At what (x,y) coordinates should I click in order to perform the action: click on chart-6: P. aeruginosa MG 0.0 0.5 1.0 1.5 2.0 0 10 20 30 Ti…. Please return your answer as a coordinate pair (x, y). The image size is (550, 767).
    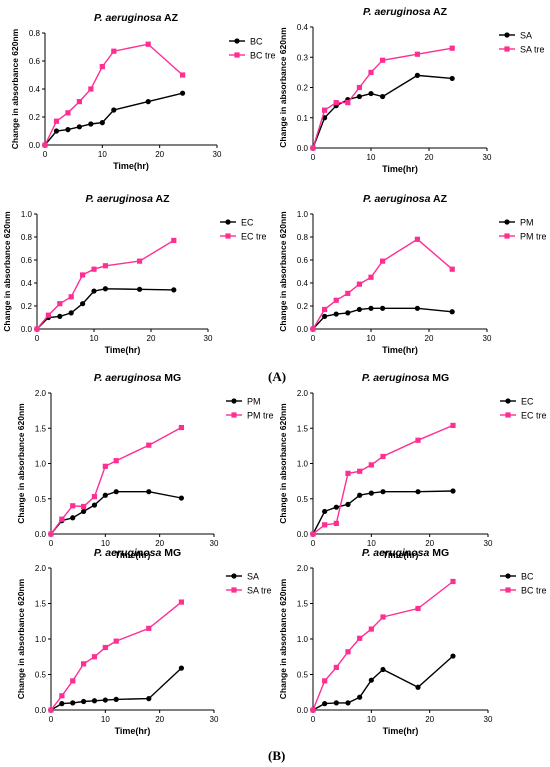
    Looking at the image, I should click on (412, 466).